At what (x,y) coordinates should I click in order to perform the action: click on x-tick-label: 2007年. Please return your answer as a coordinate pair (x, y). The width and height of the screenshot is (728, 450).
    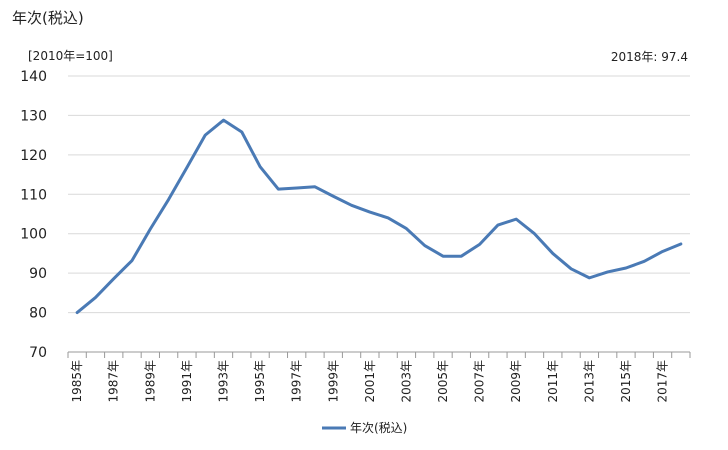
    Looking at the image, I should click on (480, 381).